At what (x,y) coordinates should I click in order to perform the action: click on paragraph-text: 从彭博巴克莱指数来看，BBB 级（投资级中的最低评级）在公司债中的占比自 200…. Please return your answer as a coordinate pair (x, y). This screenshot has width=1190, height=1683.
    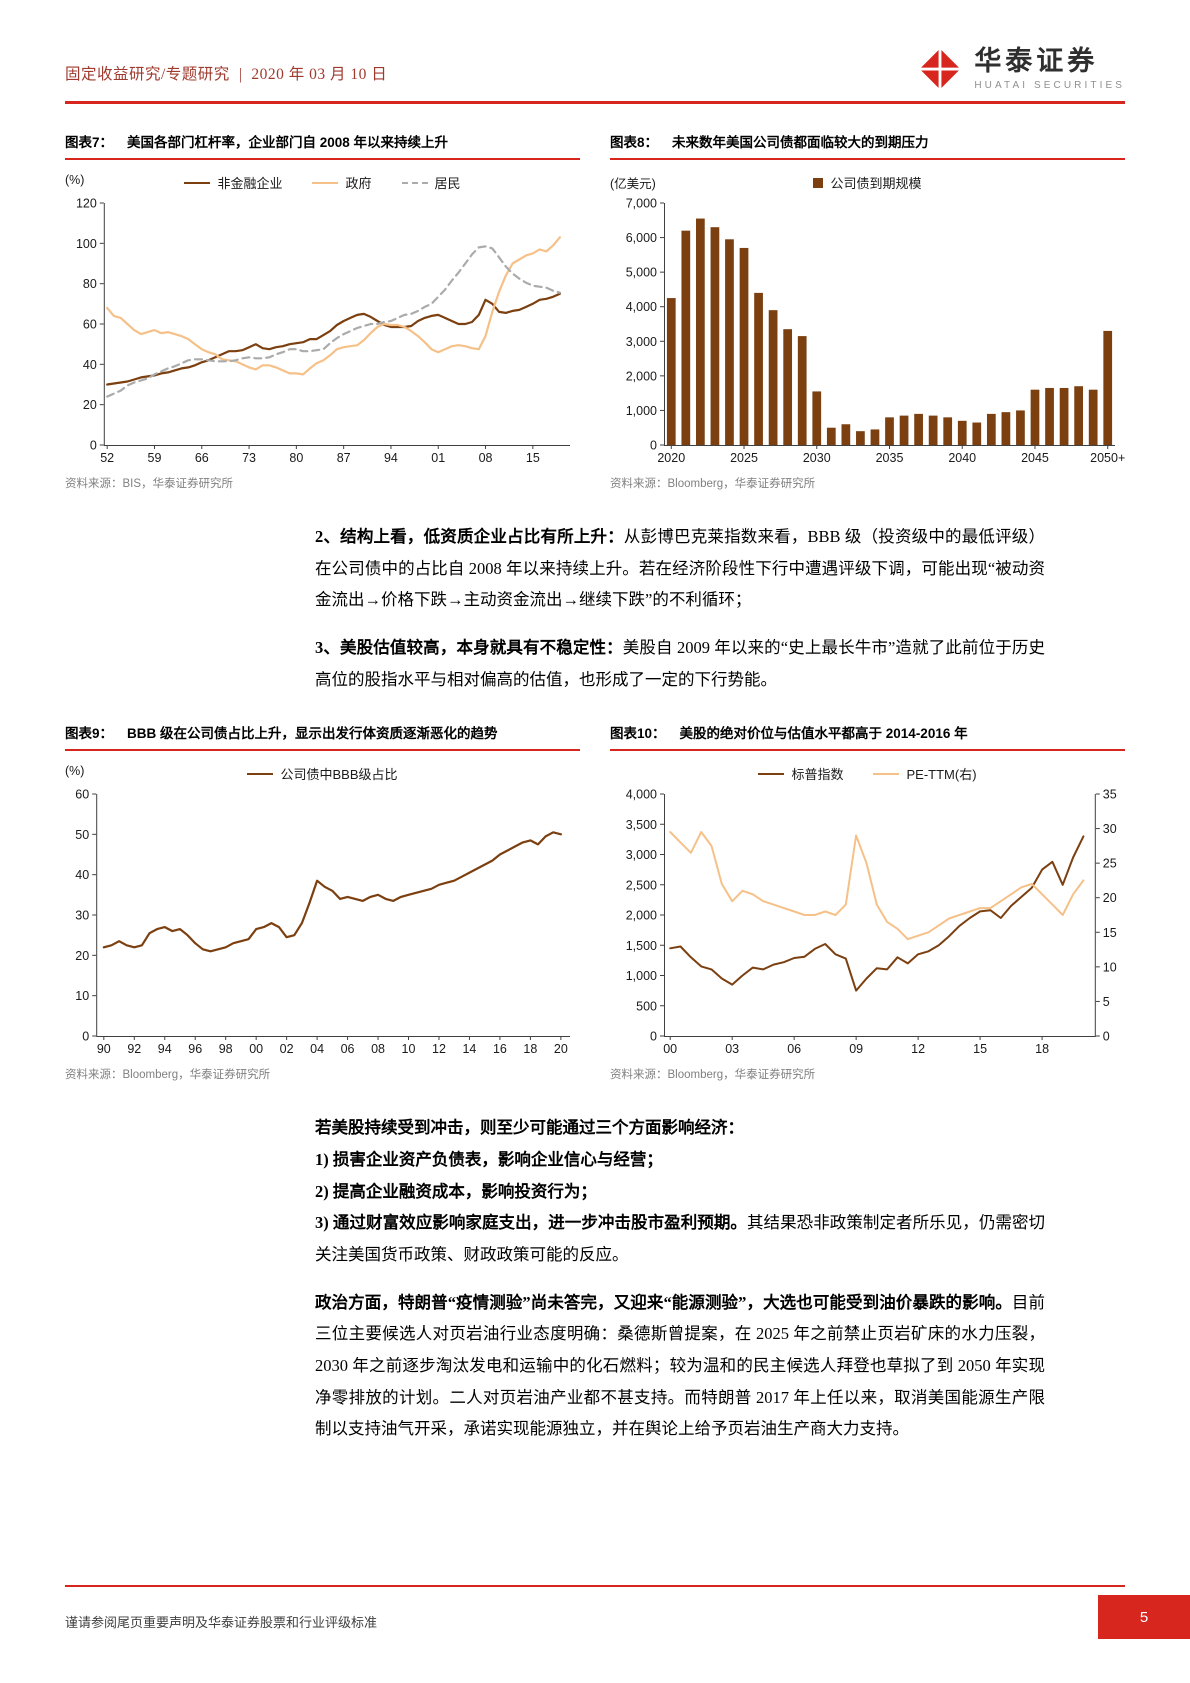
    Looking at the image, I should click on (680, 568).